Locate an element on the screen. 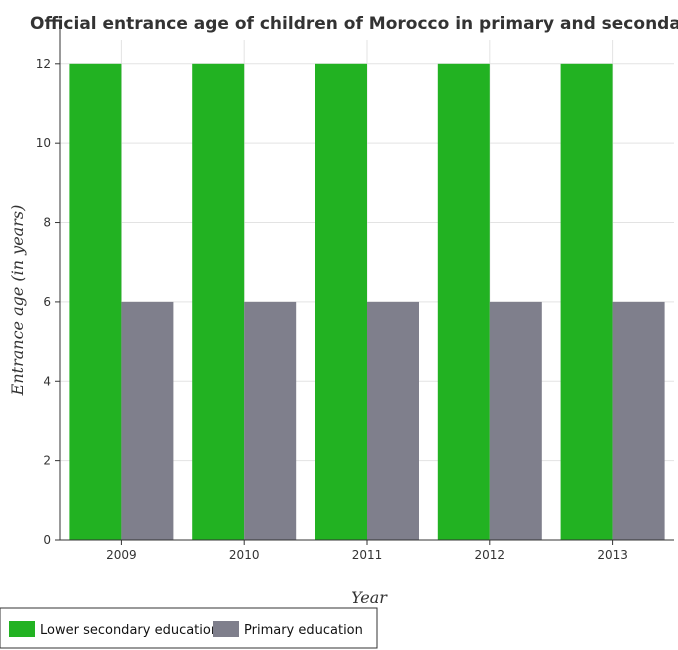 This screenshot has width=678, height=650. x-tick-label: 2009 is located at coordinates (121, 555).